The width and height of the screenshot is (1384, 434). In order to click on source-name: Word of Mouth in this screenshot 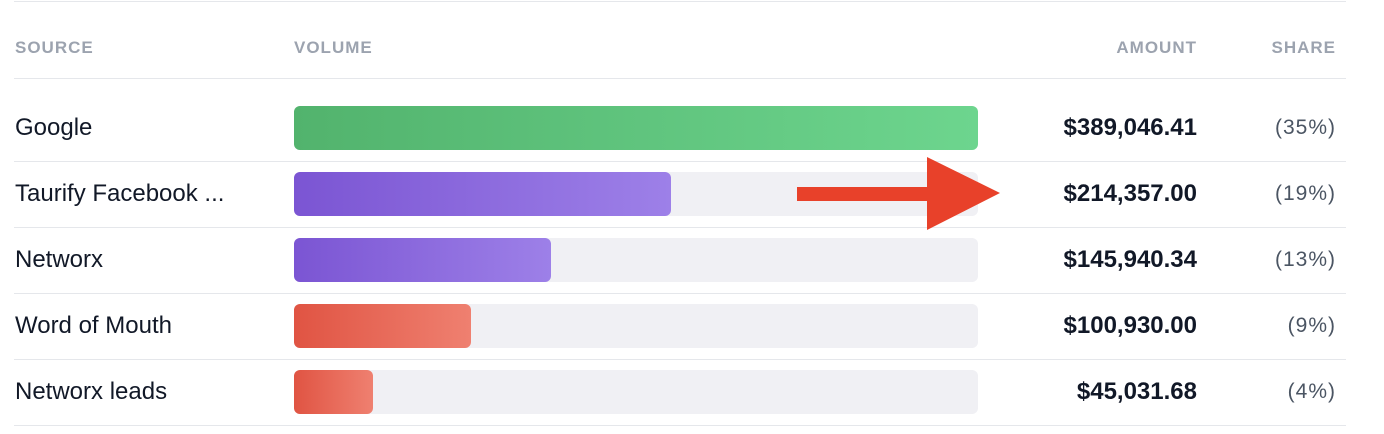, I will do `click(93, 325)`.